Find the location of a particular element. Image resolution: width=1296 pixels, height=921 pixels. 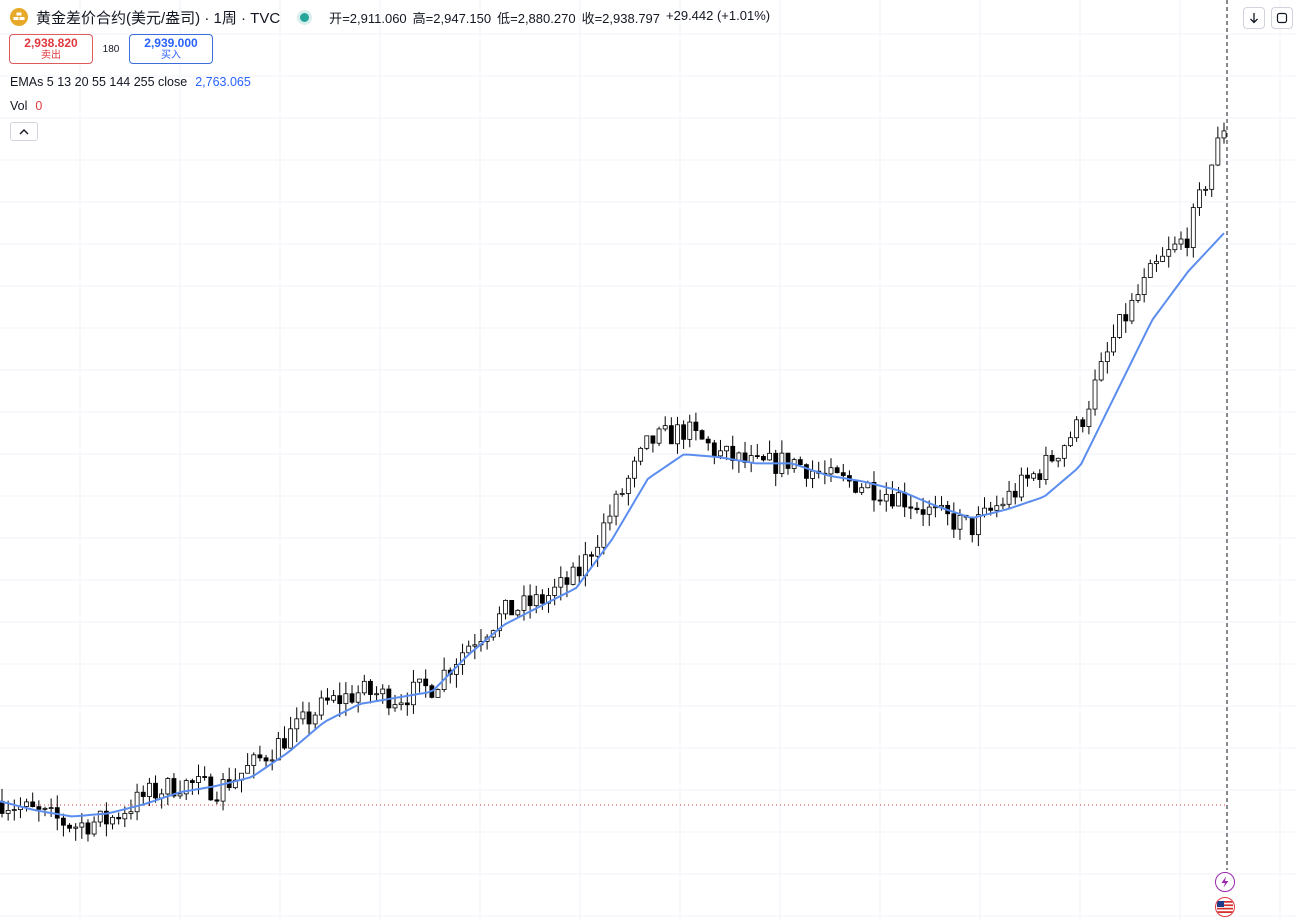

economic-event-marker is located at coordinates (1225, 907).